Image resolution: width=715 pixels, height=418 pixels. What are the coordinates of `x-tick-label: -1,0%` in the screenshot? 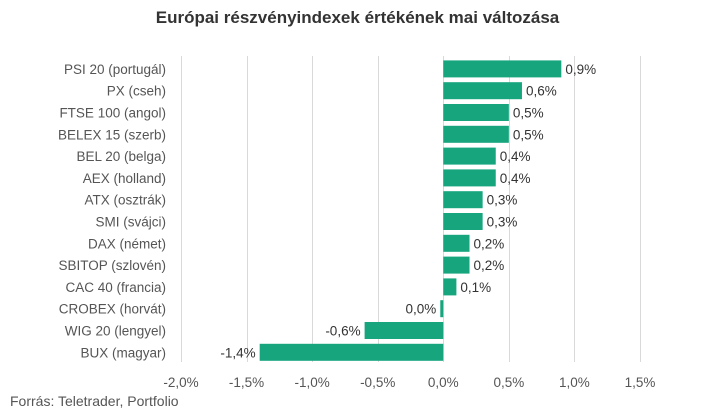 It's located at (312, 382).